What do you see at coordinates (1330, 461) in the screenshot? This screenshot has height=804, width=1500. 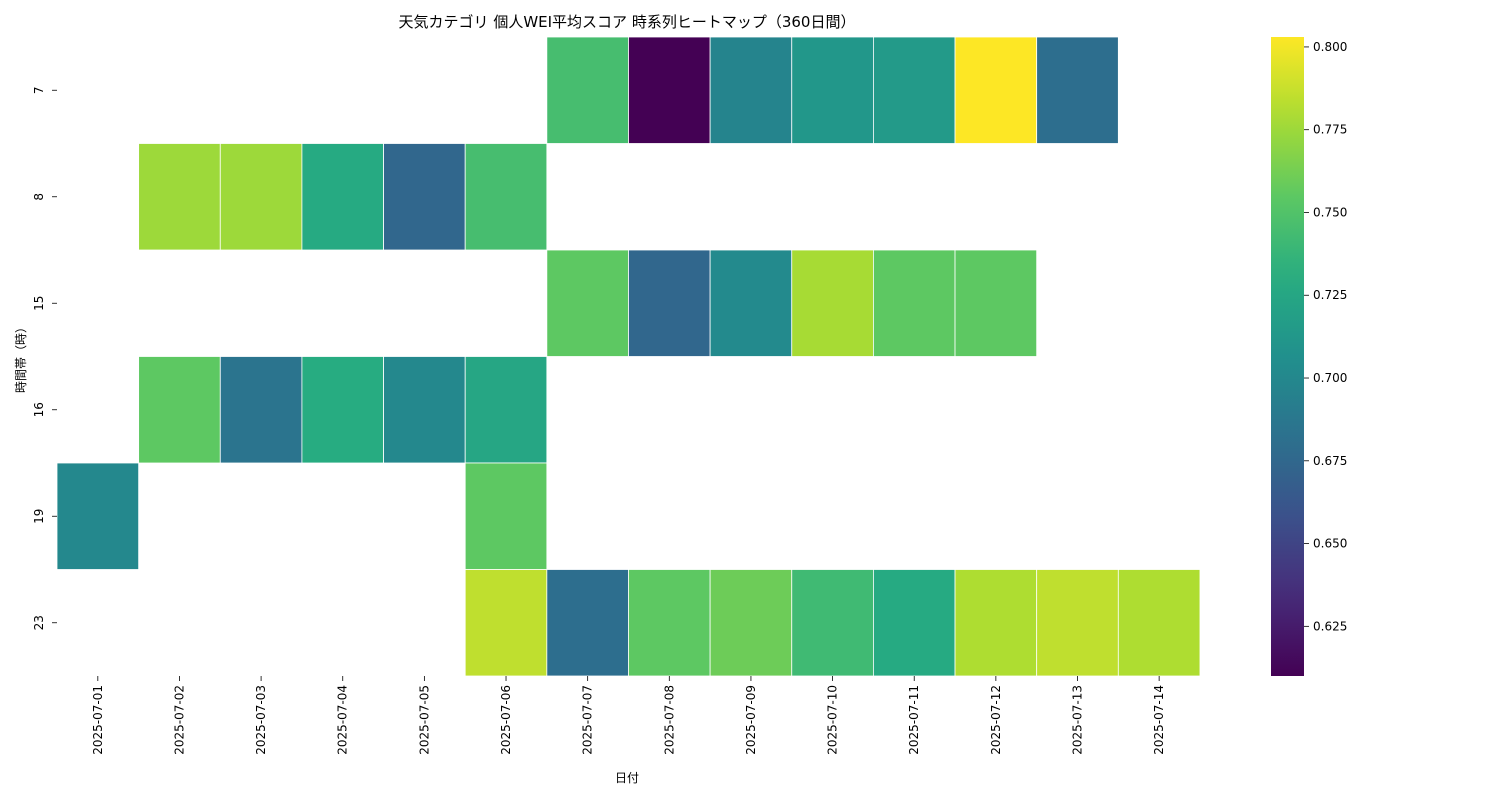 I see `colorbar-tick-label: 0.675` at bounding box center [1330, 461].